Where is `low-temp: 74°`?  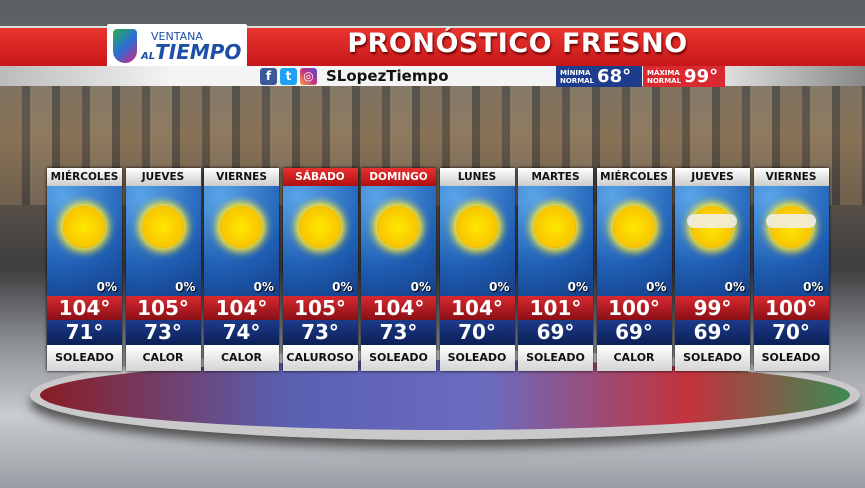 low-temp: 74° is located at coordinates (241, 332).